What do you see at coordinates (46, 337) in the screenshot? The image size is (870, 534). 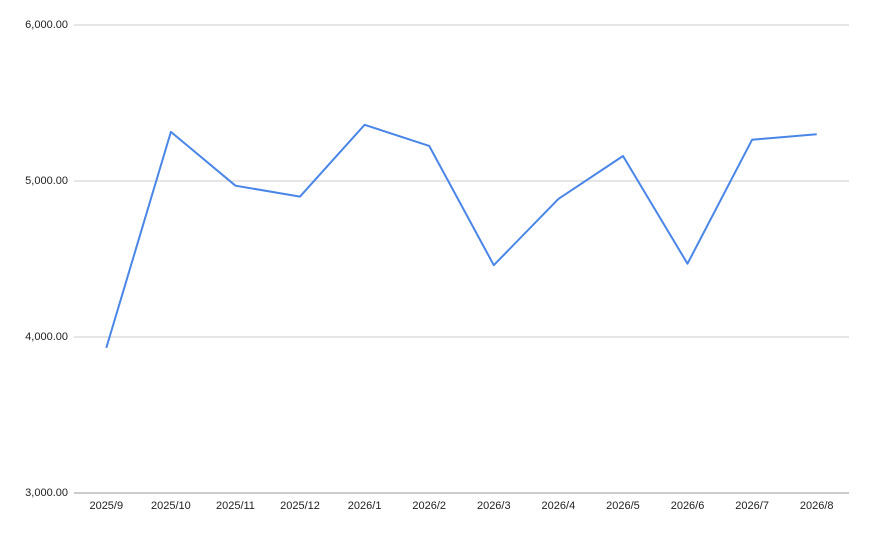 I see `y-tick-label: 4,000.00` at bounding box center [46, 337].